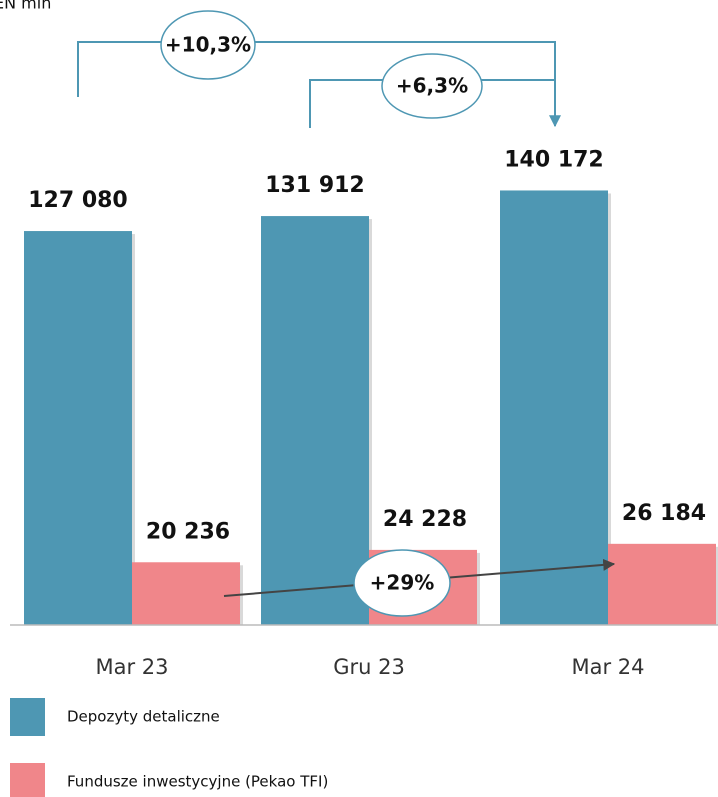  Describe the element at coordinates (78, 200) in the screenshot. I see `data-label: 127 080` at that location.